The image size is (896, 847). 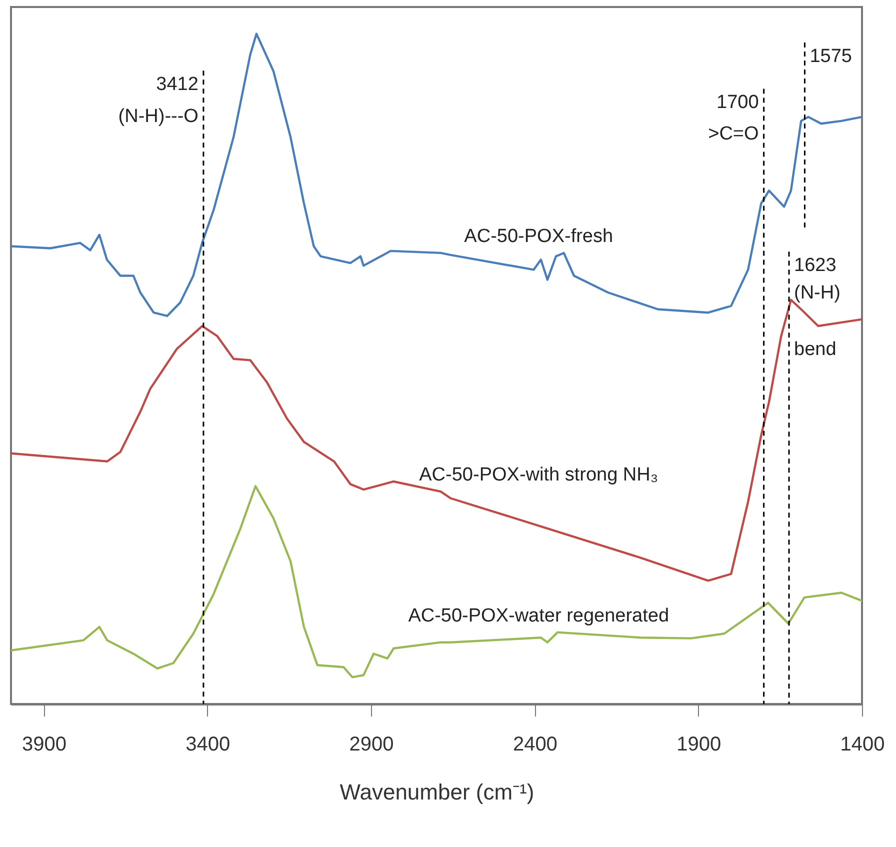 What do you see at coordinates (815, 265) in the screenshot?
I see `annotation: 1623` at bounding box center [815, 265].